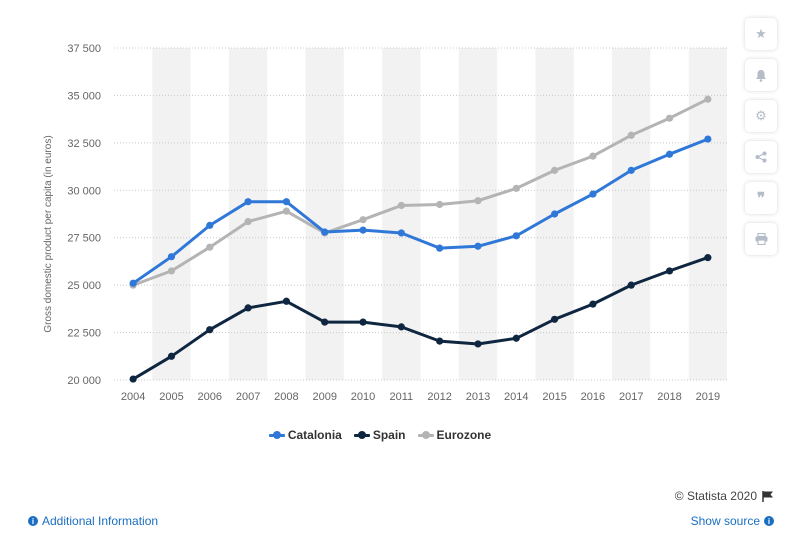 The width and height of the screenshot is (800, 557). Describe the element at coordinates (171, 397) in the screenshot. I see `x-tick-label: 2005` at that location.